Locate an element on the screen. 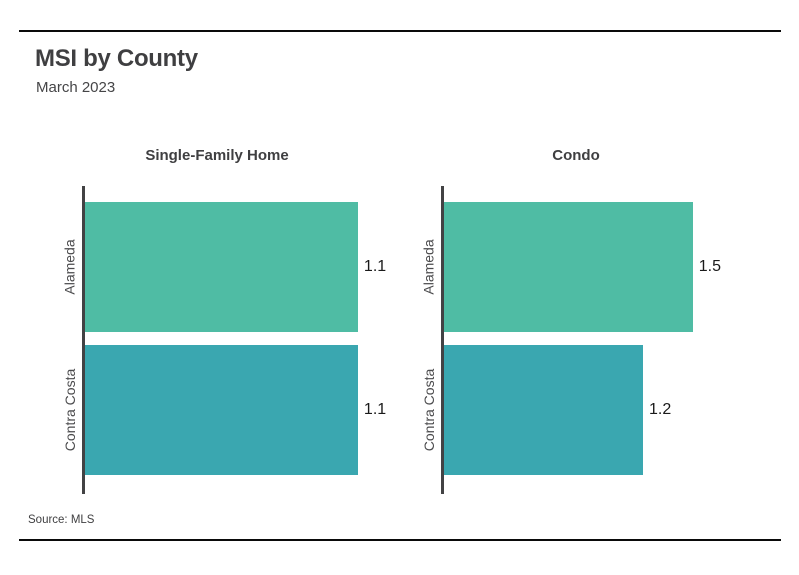  bar-row-alameda: Alameda 1.1 is located at coordinates (238, 267).